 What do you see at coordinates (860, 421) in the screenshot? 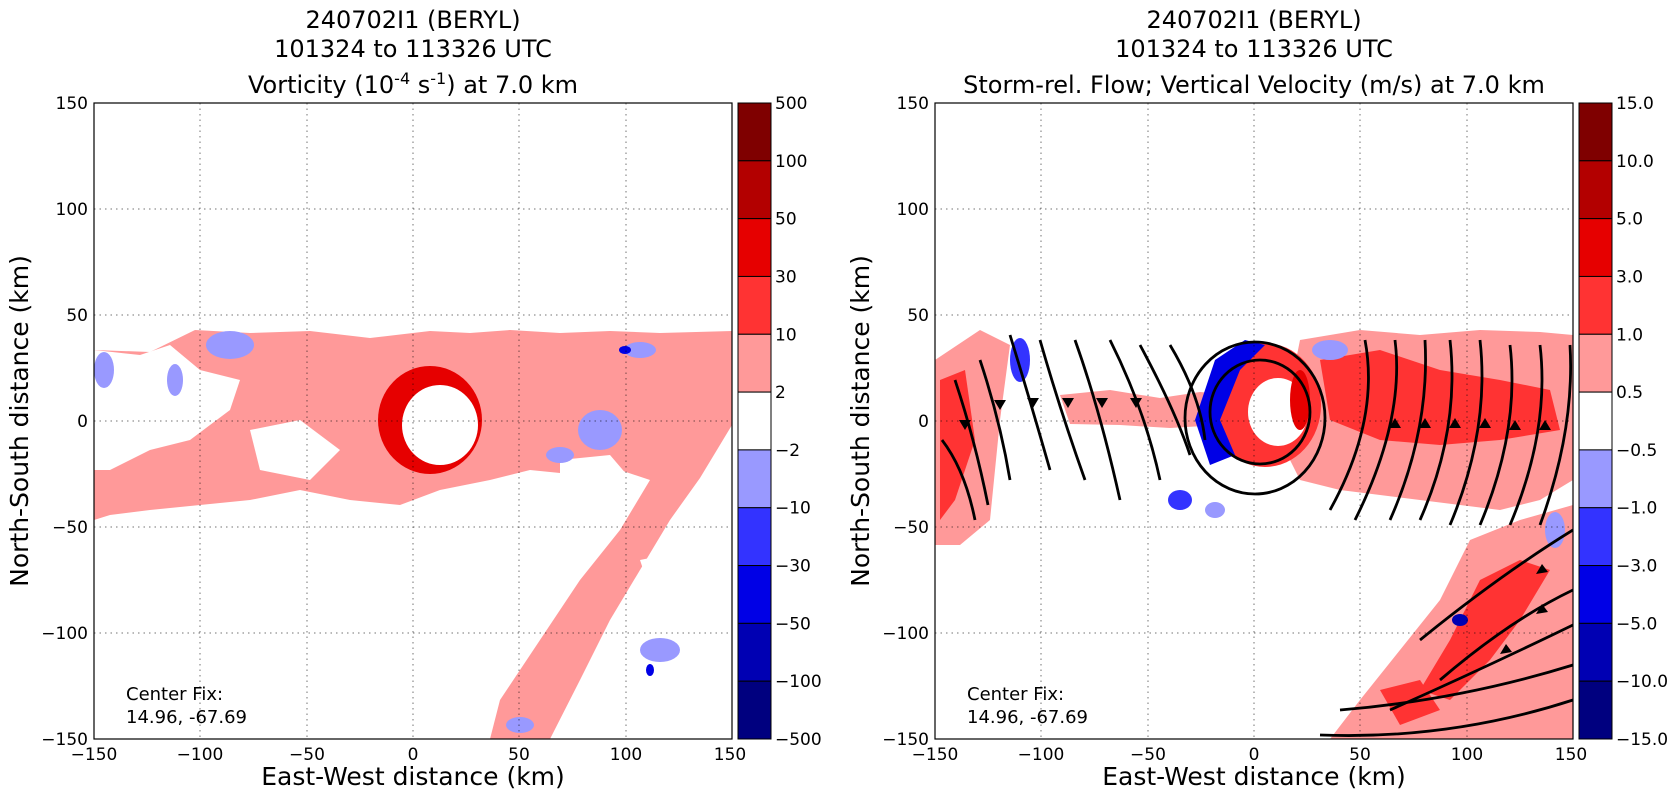
I see `y-axis-label-right: North-South distance (km)` at bounding box center [860, 421].